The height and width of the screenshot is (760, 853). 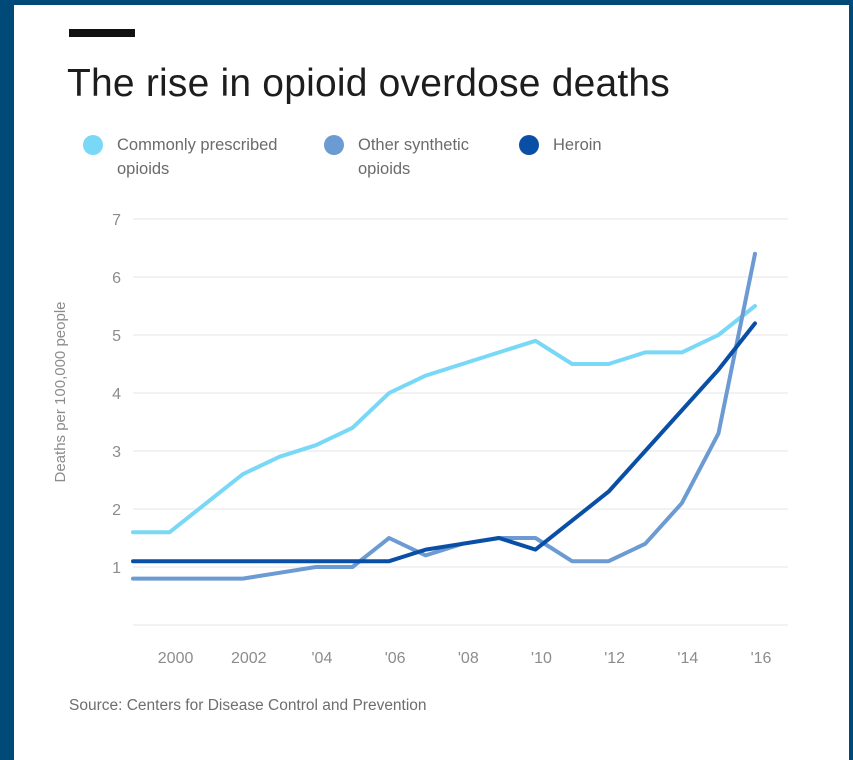 What do you see at coordinates (614, 658) in the screenshot?
I see `x-tick-label-2012: '12` at bounding box center [614, 658].